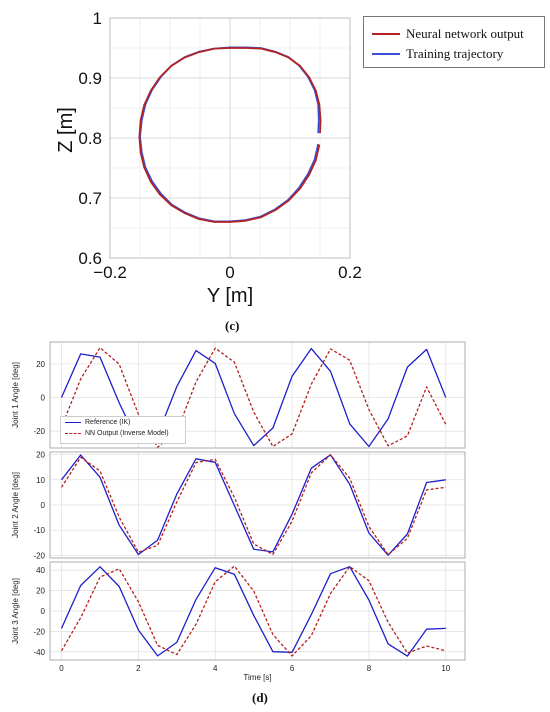 This screenshot has width=550, height=712. What do you see at coordinates (292, 668) in the screenshot?
I see `x-tick-label: 6` at bounding box center [292, 668].